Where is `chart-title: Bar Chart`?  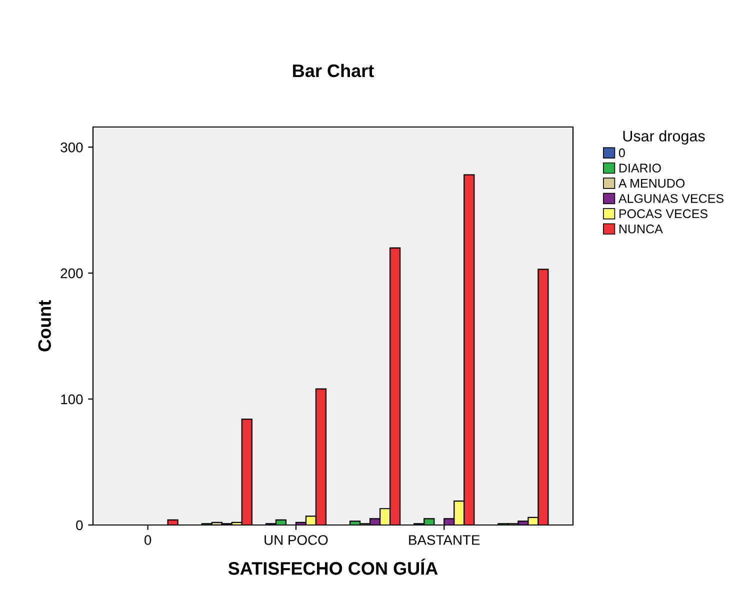 chart-title: Bar Chart is located at coordinates (333, 71).